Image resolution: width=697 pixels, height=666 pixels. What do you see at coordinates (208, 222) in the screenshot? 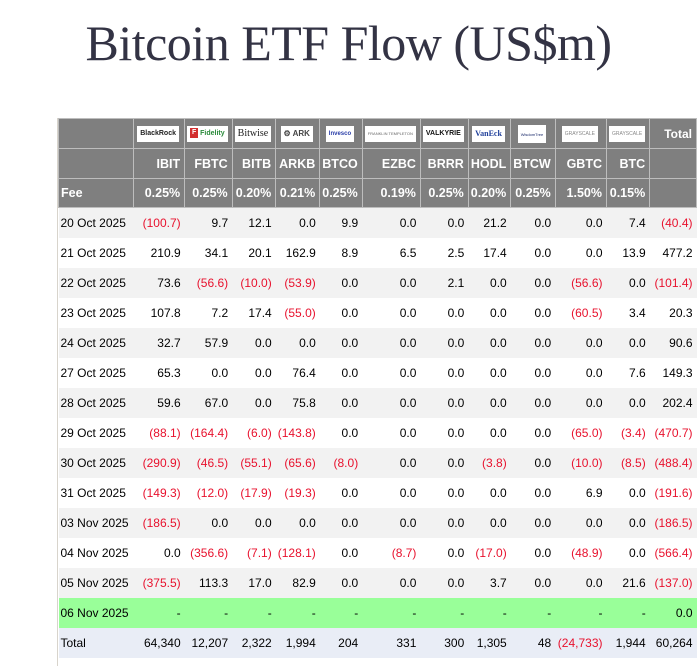
I see `flow-value: 9.7` at bounding box center [208, 222].